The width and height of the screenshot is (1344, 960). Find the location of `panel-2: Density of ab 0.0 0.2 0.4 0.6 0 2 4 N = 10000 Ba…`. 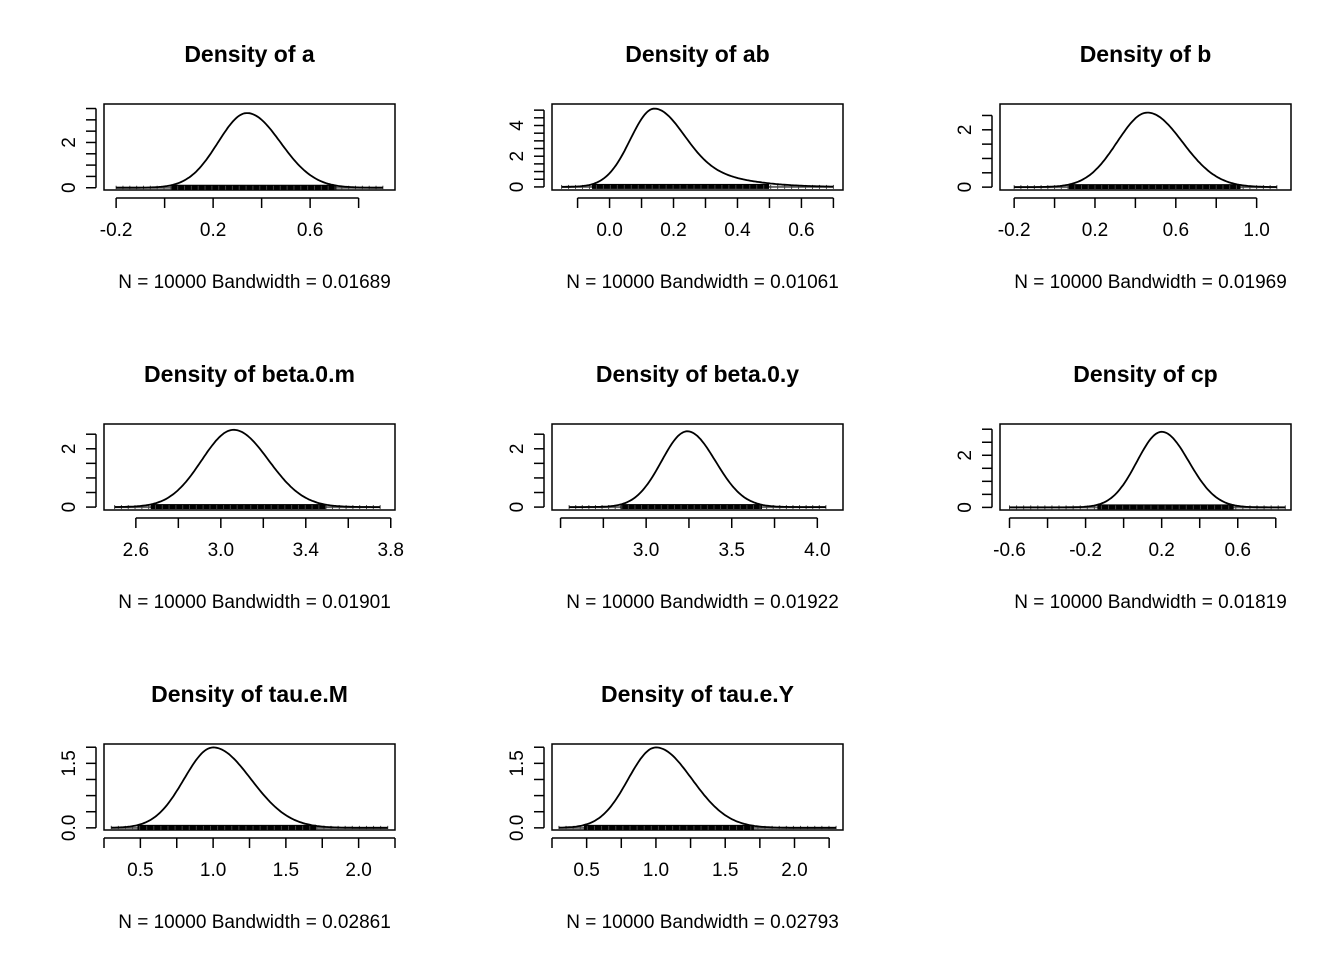

panel-2: Density of ab 0.0 0.2 0.4 0.6 0 2 4 N = 10000 Ba… is located at coordinates (675, 167).